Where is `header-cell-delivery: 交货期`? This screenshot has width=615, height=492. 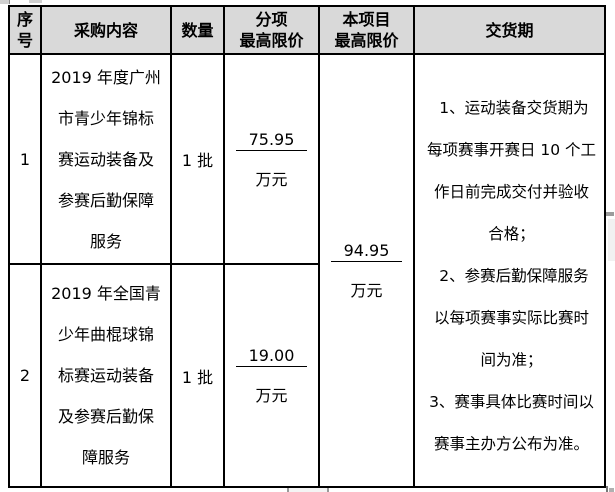
header-cell-delivery: 交货期 is located at coordinates (509, 30).